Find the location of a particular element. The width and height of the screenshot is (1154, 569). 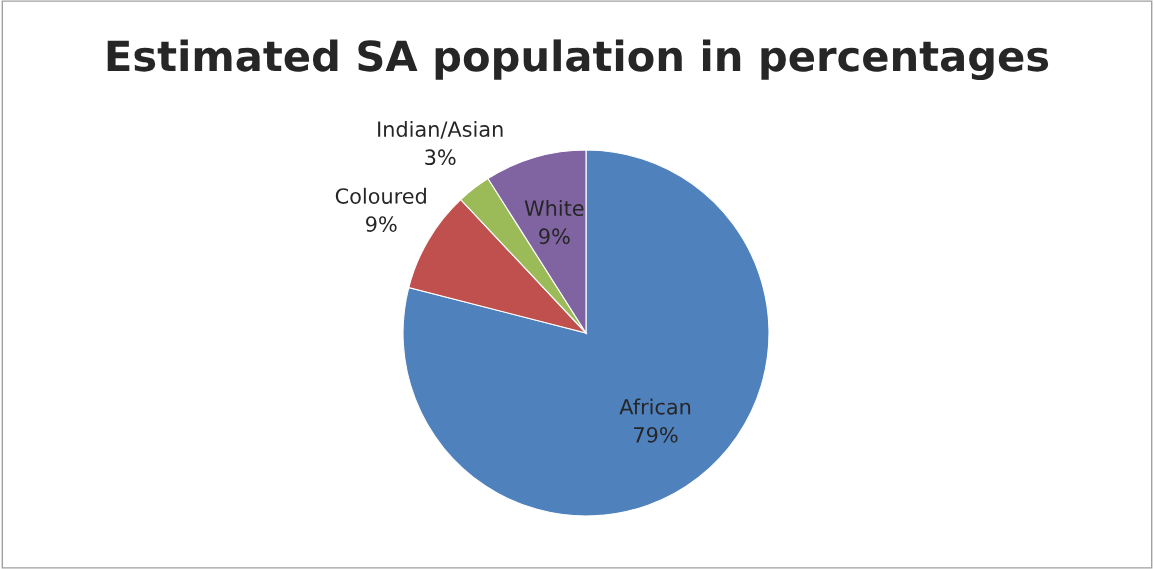

slice-label: Coloured is located at coordinates (380, 195).